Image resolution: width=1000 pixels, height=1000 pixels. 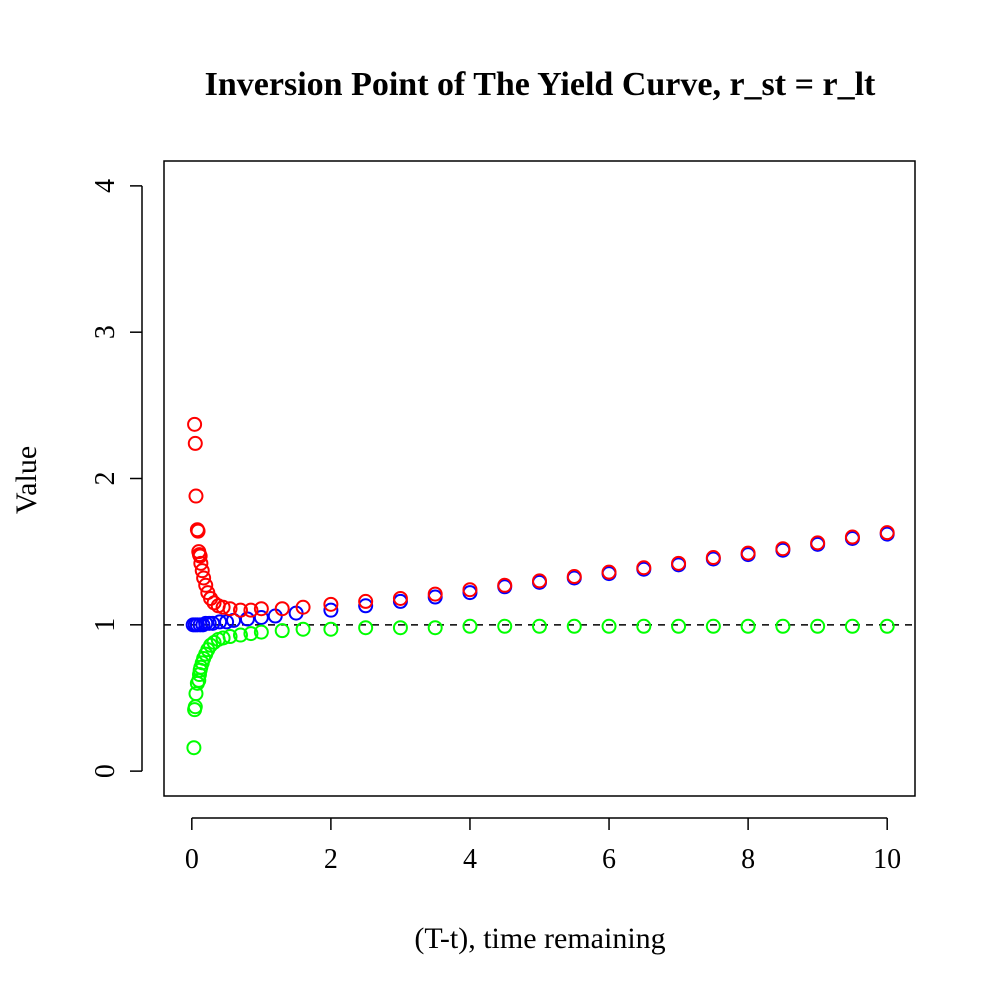 What do you see at coordinates (887, 859) in the screenshot?
I see `x-tick-label: 10` at bounding box center [887, 859].